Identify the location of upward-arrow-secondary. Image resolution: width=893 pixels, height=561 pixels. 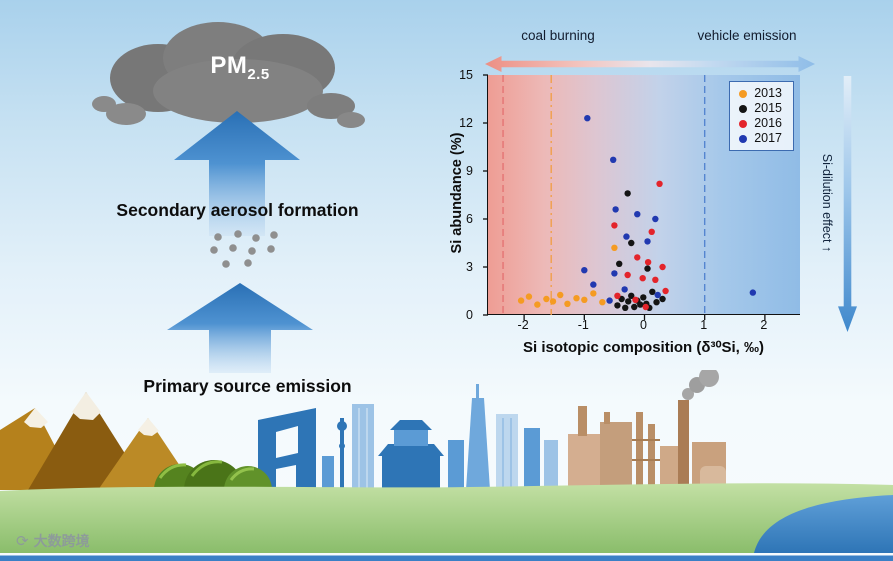
(237, 173).